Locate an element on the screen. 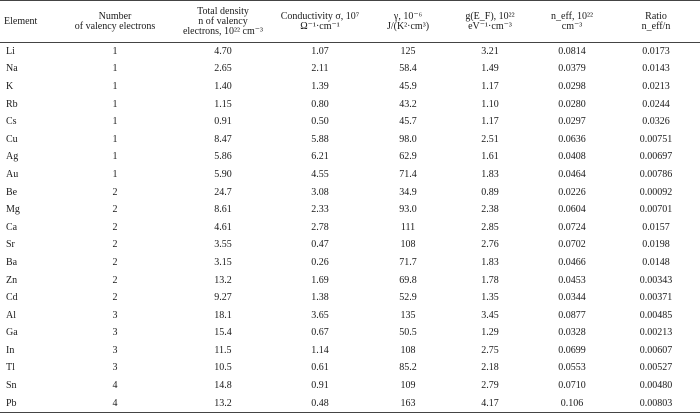 This screenshot has height=413, width=700. cell-gamma: 71.7 is located at coordinates (408, 262).